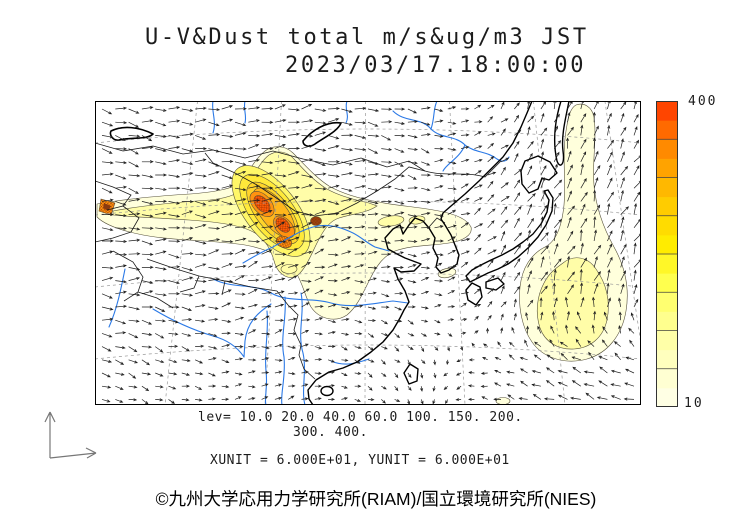  Describe the element at coordinates (73, 453) in the screenshot. I see `right-arrow-icon` at that location.